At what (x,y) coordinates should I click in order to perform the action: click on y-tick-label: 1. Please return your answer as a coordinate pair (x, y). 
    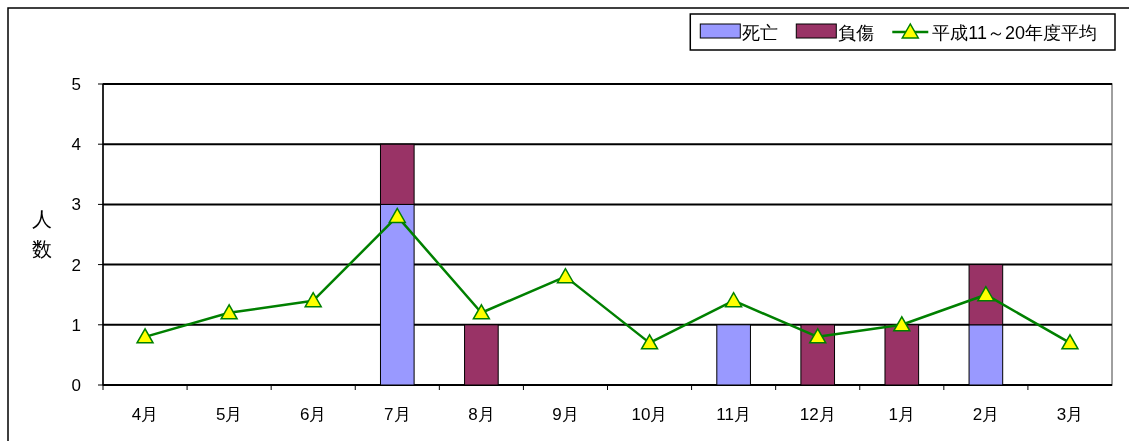
    Looking at the image, I should click on (76, 325).